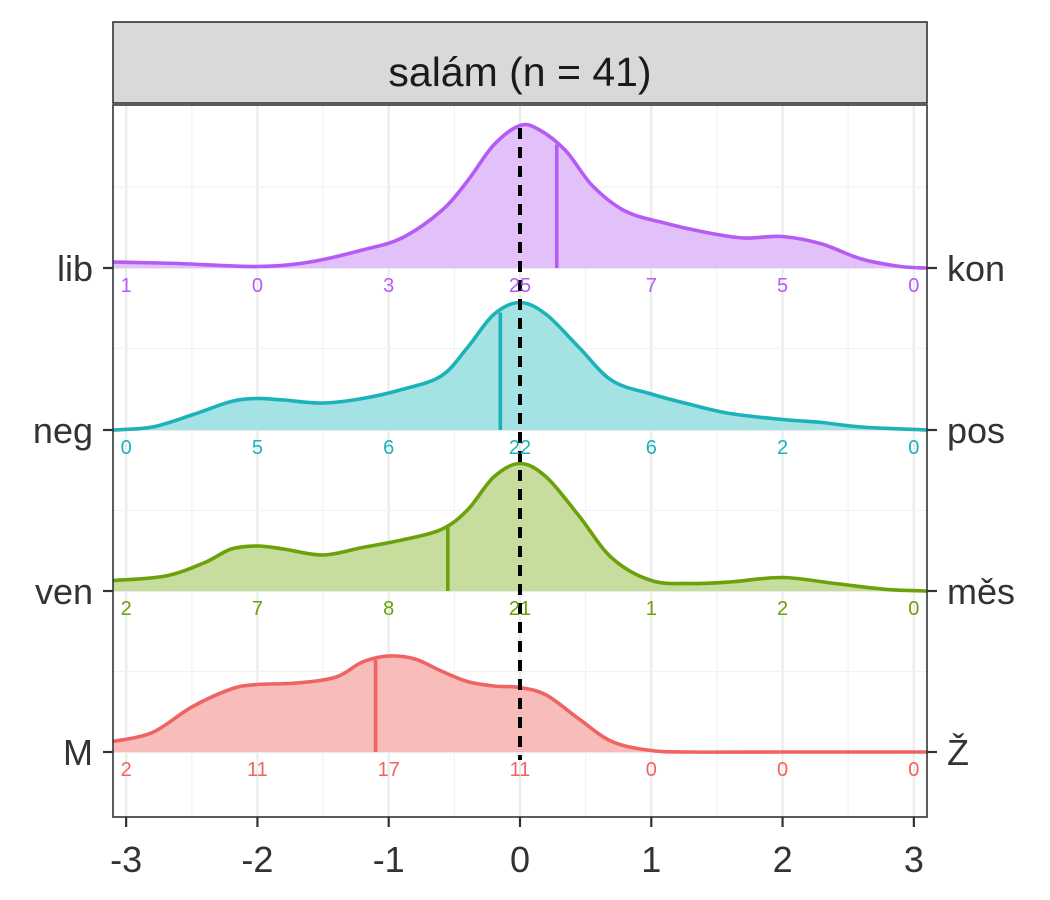 Image resolution: width=1050 pixels, height=900 pixels. I want to click on density-line-neg, so click(520, 366).